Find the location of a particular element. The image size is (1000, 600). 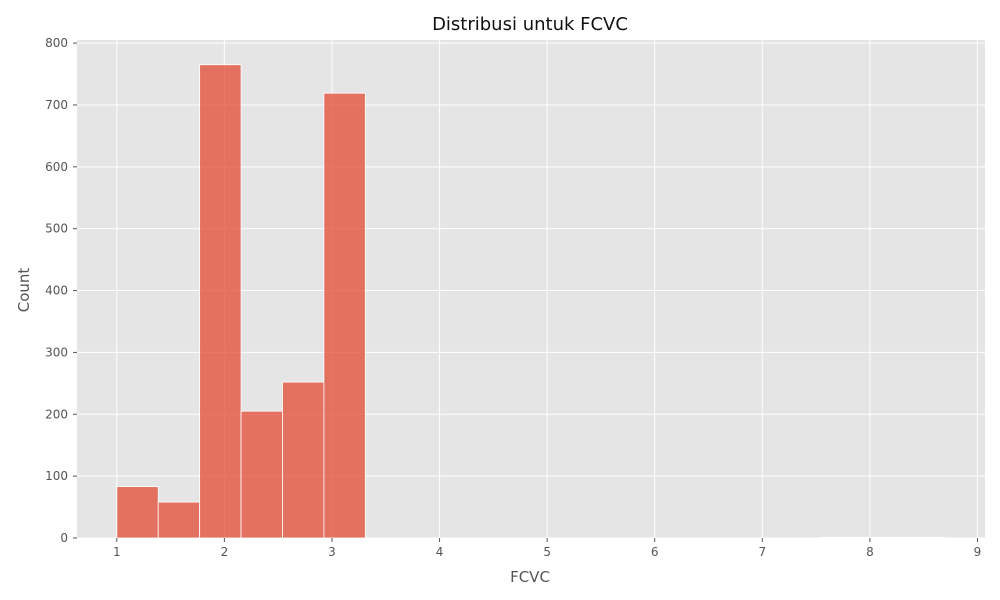

y-axis-ticks: 0 100 200 300 400 500 600 700 800 is located at coordinates (61, 290).